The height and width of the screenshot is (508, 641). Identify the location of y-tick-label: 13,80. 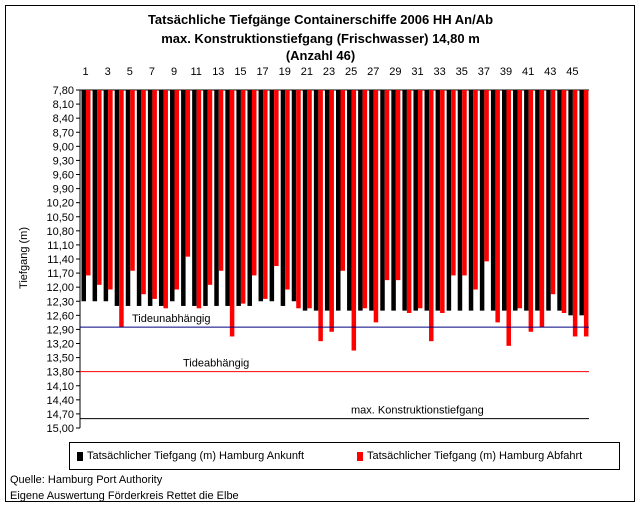
(60, 373).